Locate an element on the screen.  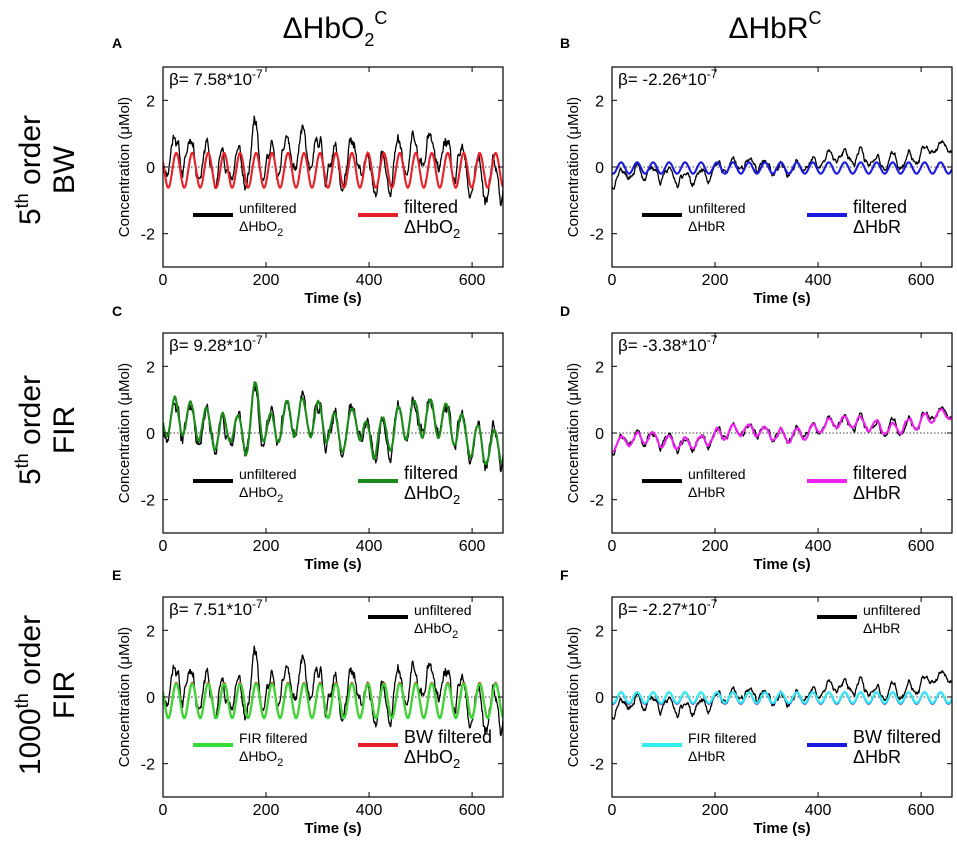
panel-label-E: E is located at coordinates (116, 575).